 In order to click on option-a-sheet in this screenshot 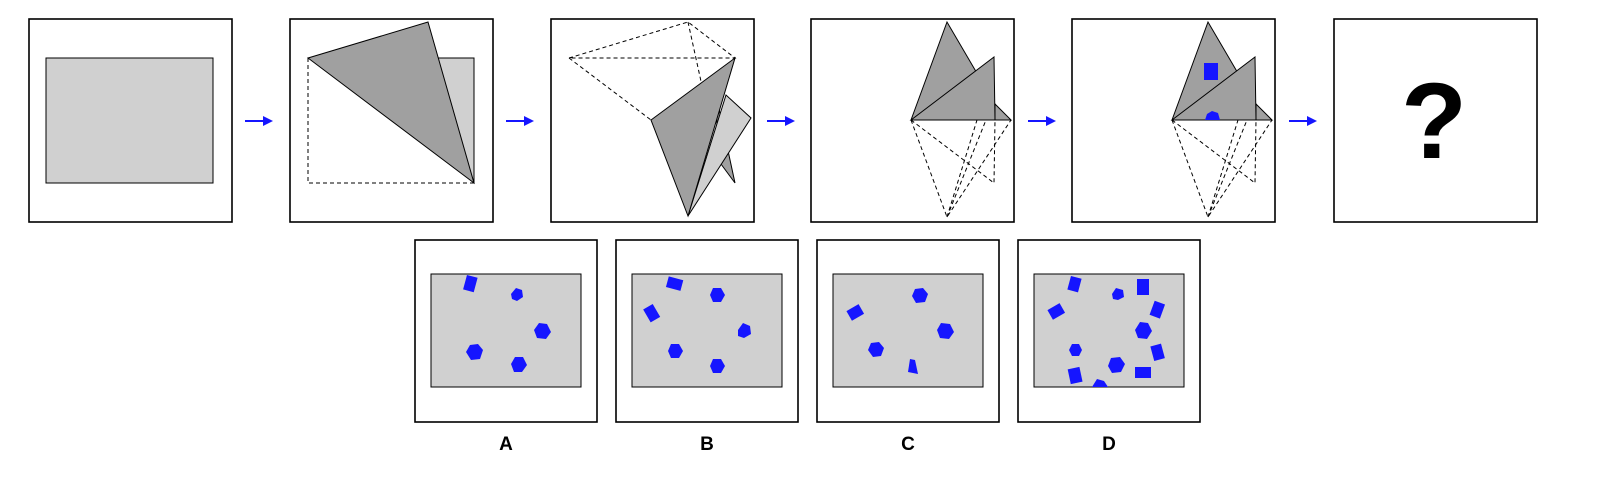, I will do `click(506, 330)`.